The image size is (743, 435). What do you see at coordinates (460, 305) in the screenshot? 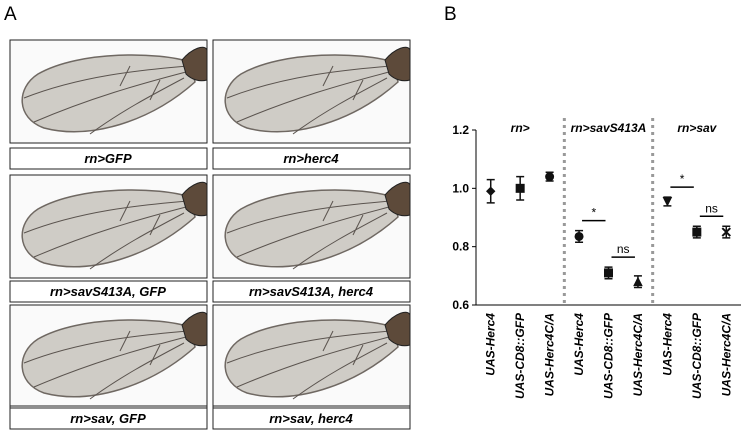
I see `y-tick-label: 0.6` at bounding box center [460, 305].